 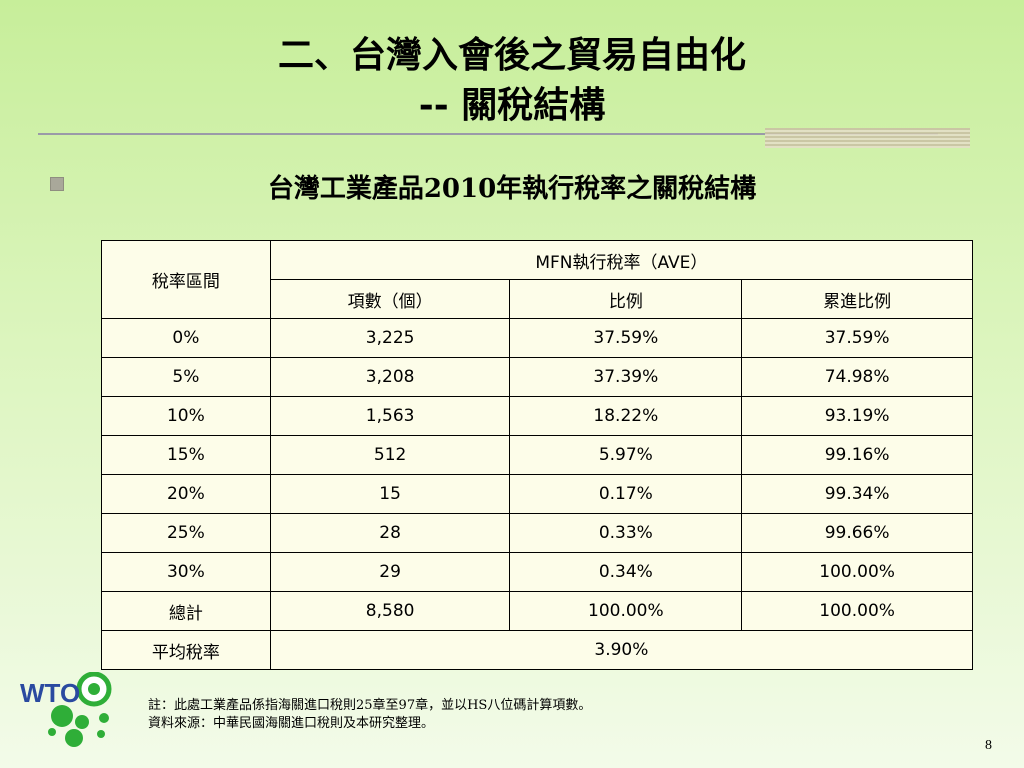 I want to click on cell-cumulative: 74.98%, so click(x=857, y=377).